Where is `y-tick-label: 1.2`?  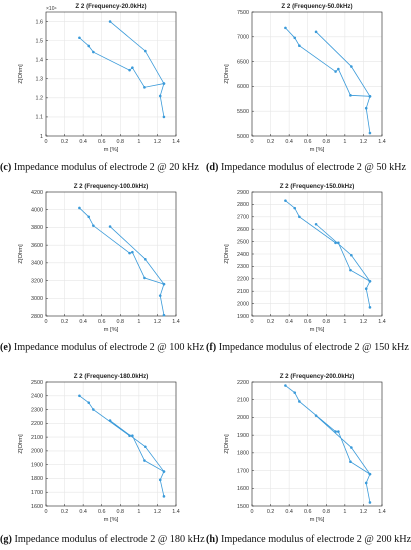
y-tick-label: 1.2 is located at coordinates (40, 99).